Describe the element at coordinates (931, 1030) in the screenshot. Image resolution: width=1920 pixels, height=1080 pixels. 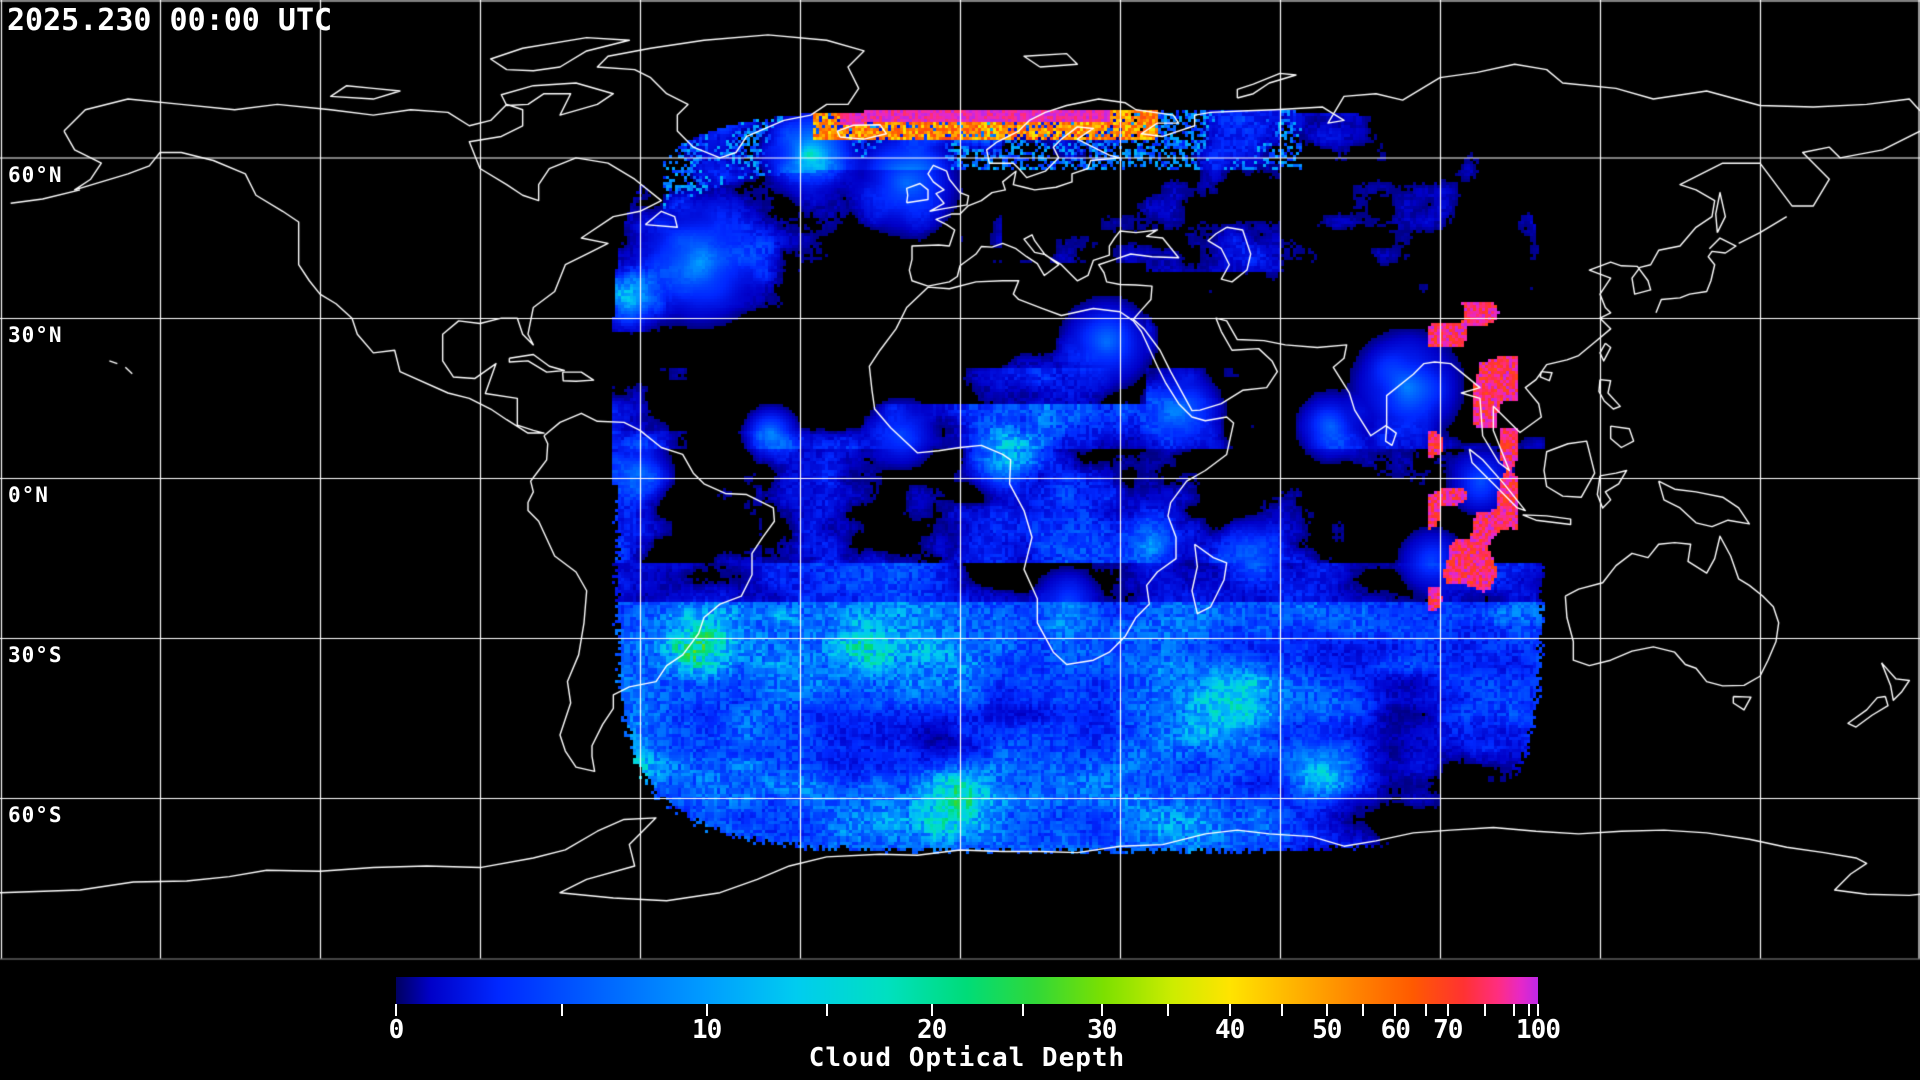
I see `colorbar-tick-label: 20` at that location.